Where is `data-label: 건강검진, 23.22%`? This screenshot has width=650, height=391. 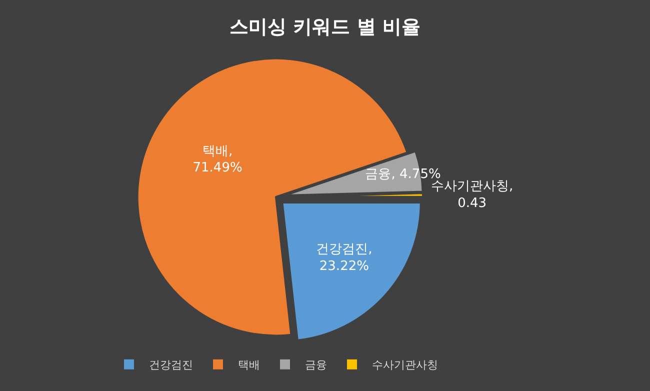 data-label: 건강검진, 23.22% is located at coordinates (344, 258).